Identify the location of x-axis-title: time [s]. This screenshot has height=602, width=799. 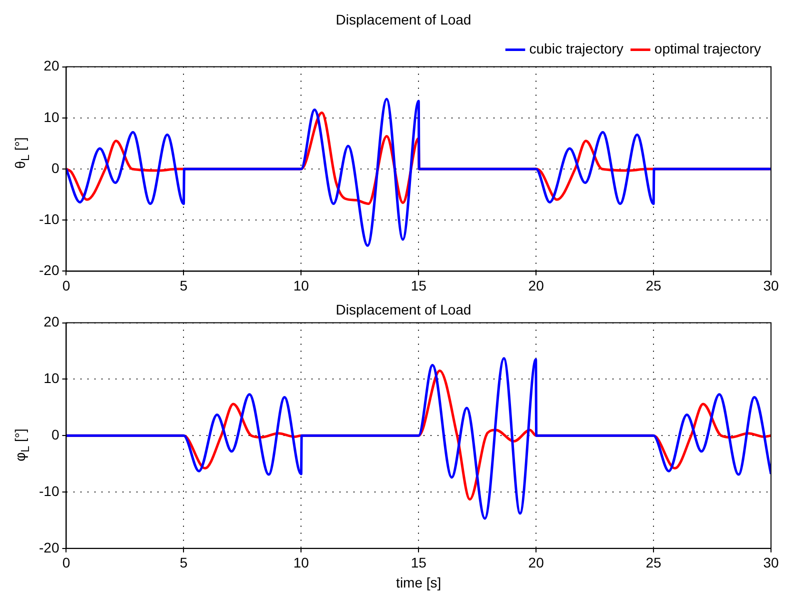
(419, 582).